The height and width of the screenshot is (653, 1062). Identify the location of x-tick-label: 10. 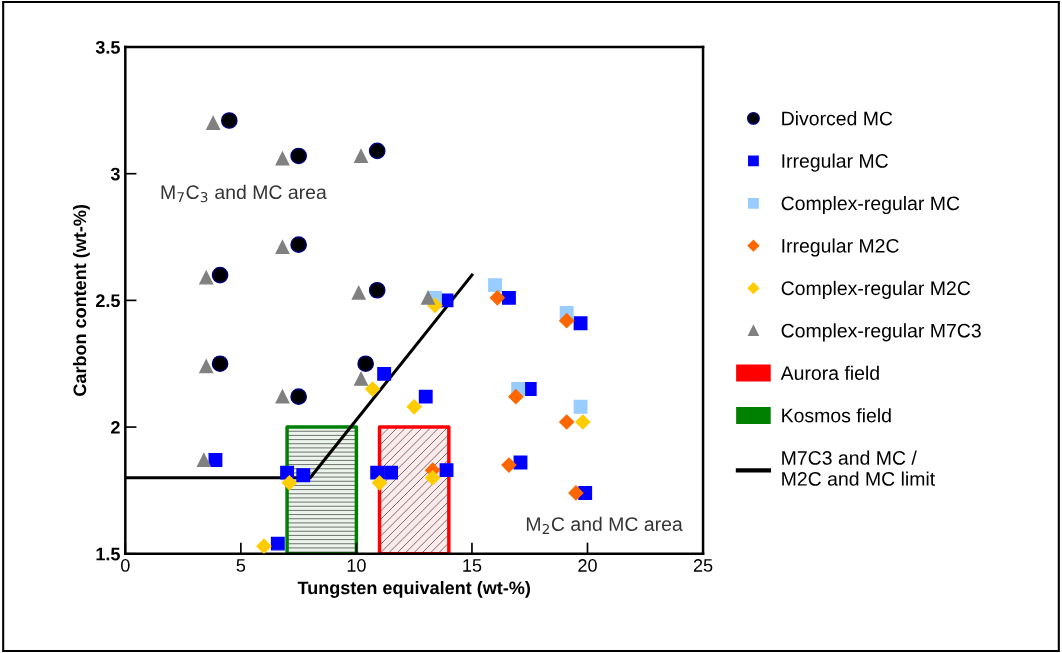
(356, 565).